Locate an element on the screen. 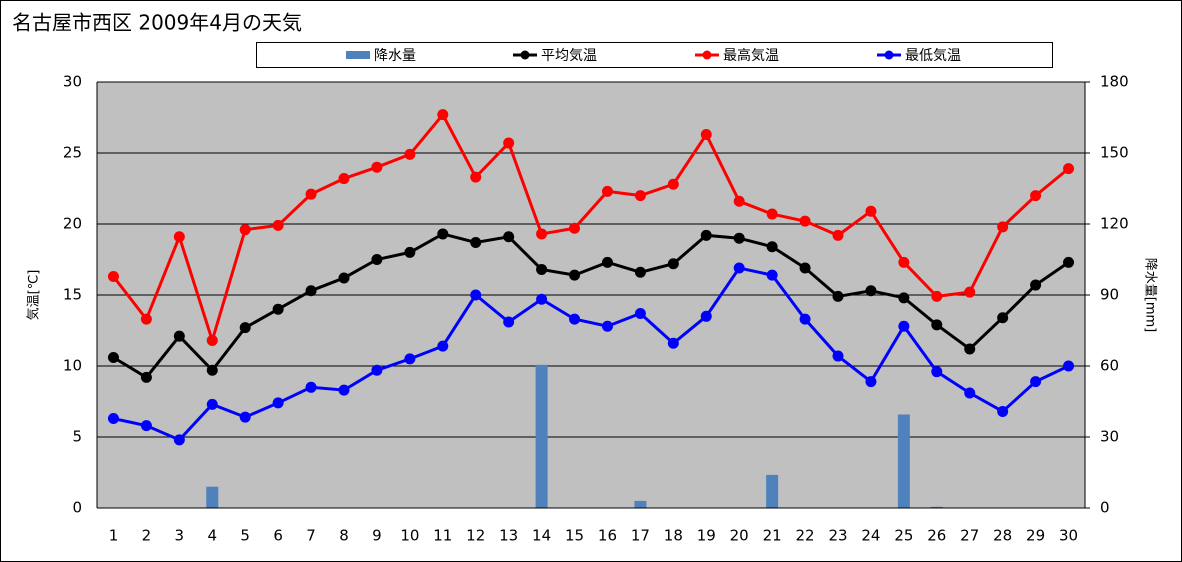 The image size is (1182, 562). x-tick-label: 5 is located at coordinates (245, 536).